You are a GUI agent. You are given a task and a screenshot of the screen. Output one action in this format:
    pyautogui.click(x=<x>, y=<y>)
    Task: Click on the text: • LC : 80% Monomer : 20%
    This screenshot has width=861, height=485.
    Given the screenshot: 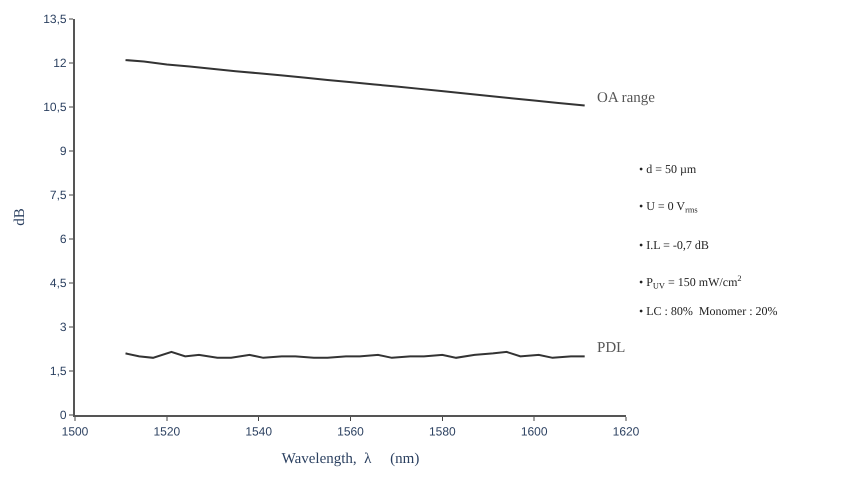 What is the action you would take?
    pyautogui.click(x=708, y=311)
    